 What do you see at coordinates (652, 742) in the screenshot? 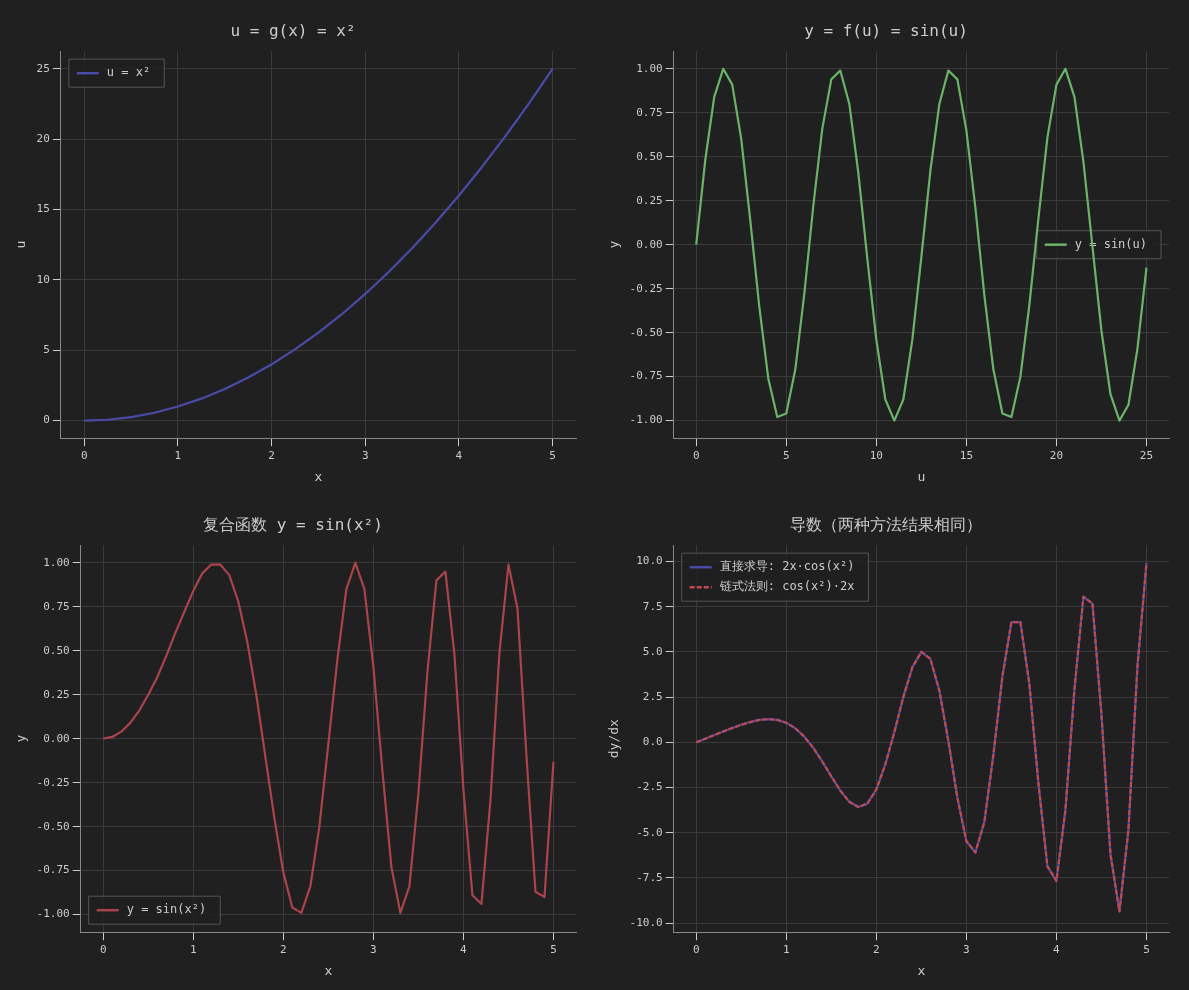
I see `y-tick-label: 0.0` at bounding box center [652, 742].